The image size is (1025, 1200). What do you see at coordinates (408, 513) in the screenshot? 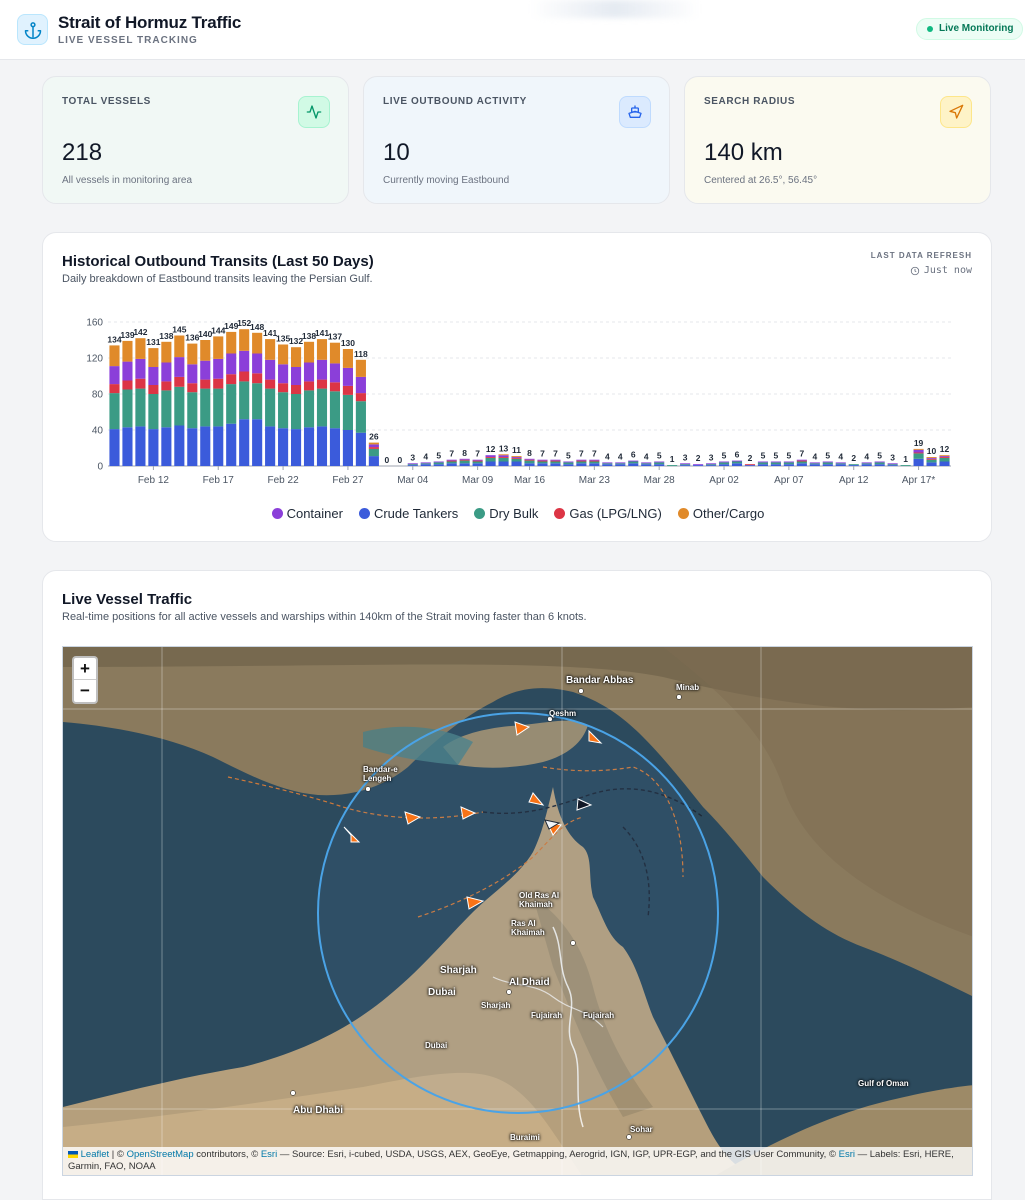
I see `legend-item: Crude Tankers` at bounding box center [408, 513].